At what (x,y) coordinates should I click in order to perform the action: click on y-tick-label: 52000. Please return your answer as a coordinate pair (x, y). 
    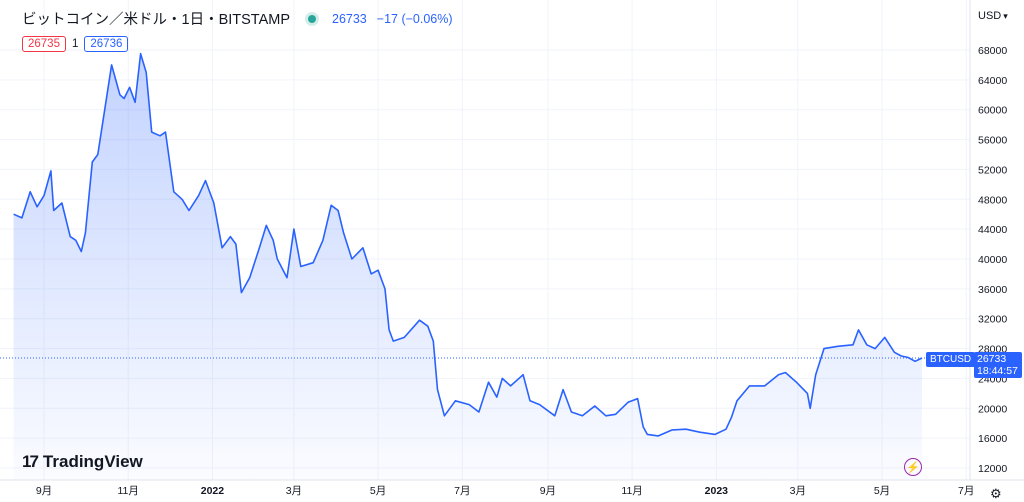
    Looking at the image, I should click on (992, 170).